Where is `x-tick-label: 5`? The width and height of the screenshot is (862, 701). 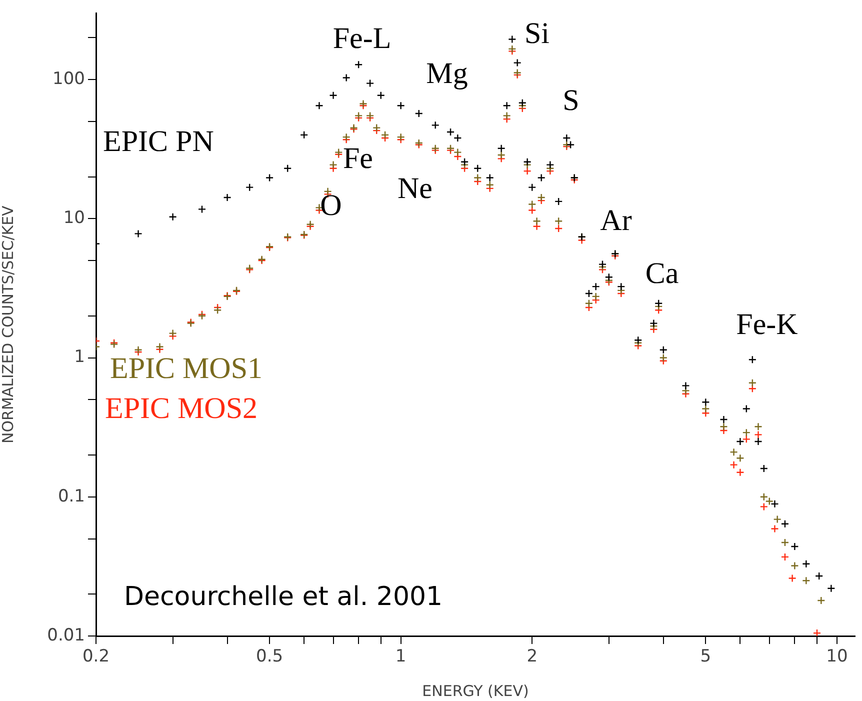
x-tick-label: 5 is located at coordinates (706, 656).